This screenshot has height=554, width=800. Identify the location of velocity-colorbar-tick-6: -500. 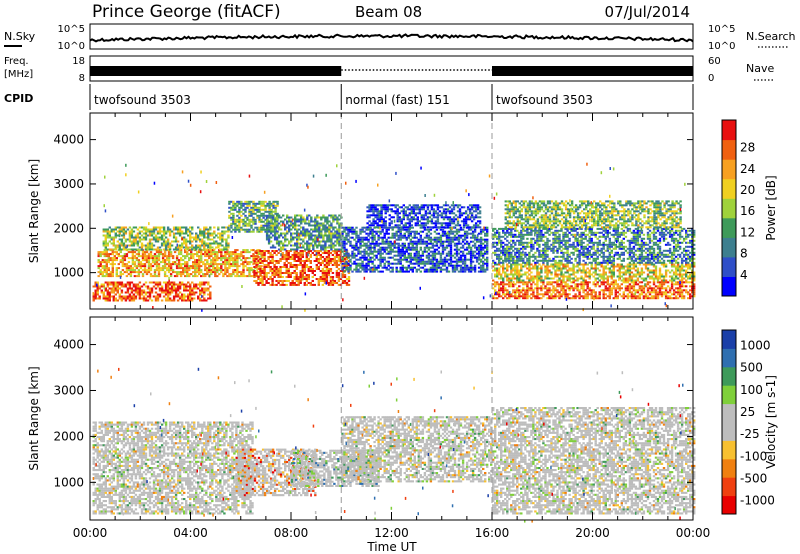
(753, 479).